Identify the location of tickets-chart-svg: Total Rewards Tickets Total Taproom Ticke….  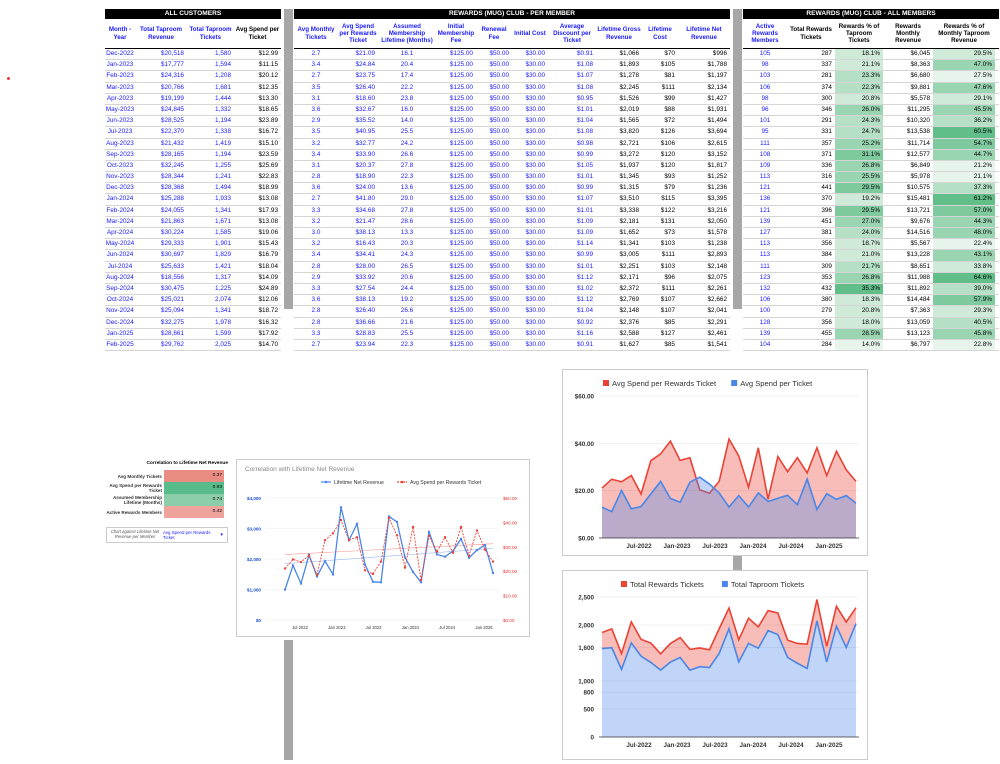
(718, 664).